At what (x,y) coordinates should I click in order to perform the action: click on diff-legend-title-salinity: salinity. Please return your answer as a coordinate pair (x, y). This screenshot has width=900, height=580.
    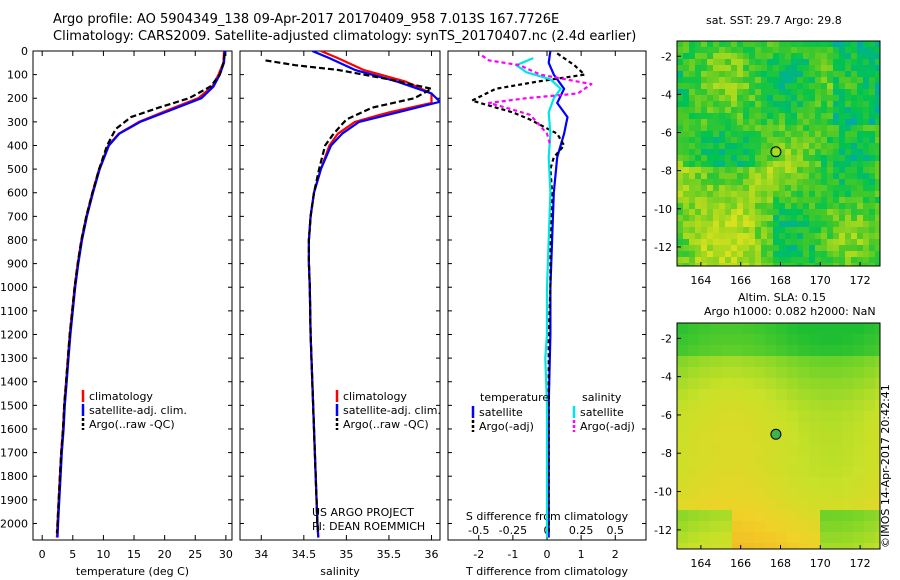
    Looking at the image, I should click on (602, 397).